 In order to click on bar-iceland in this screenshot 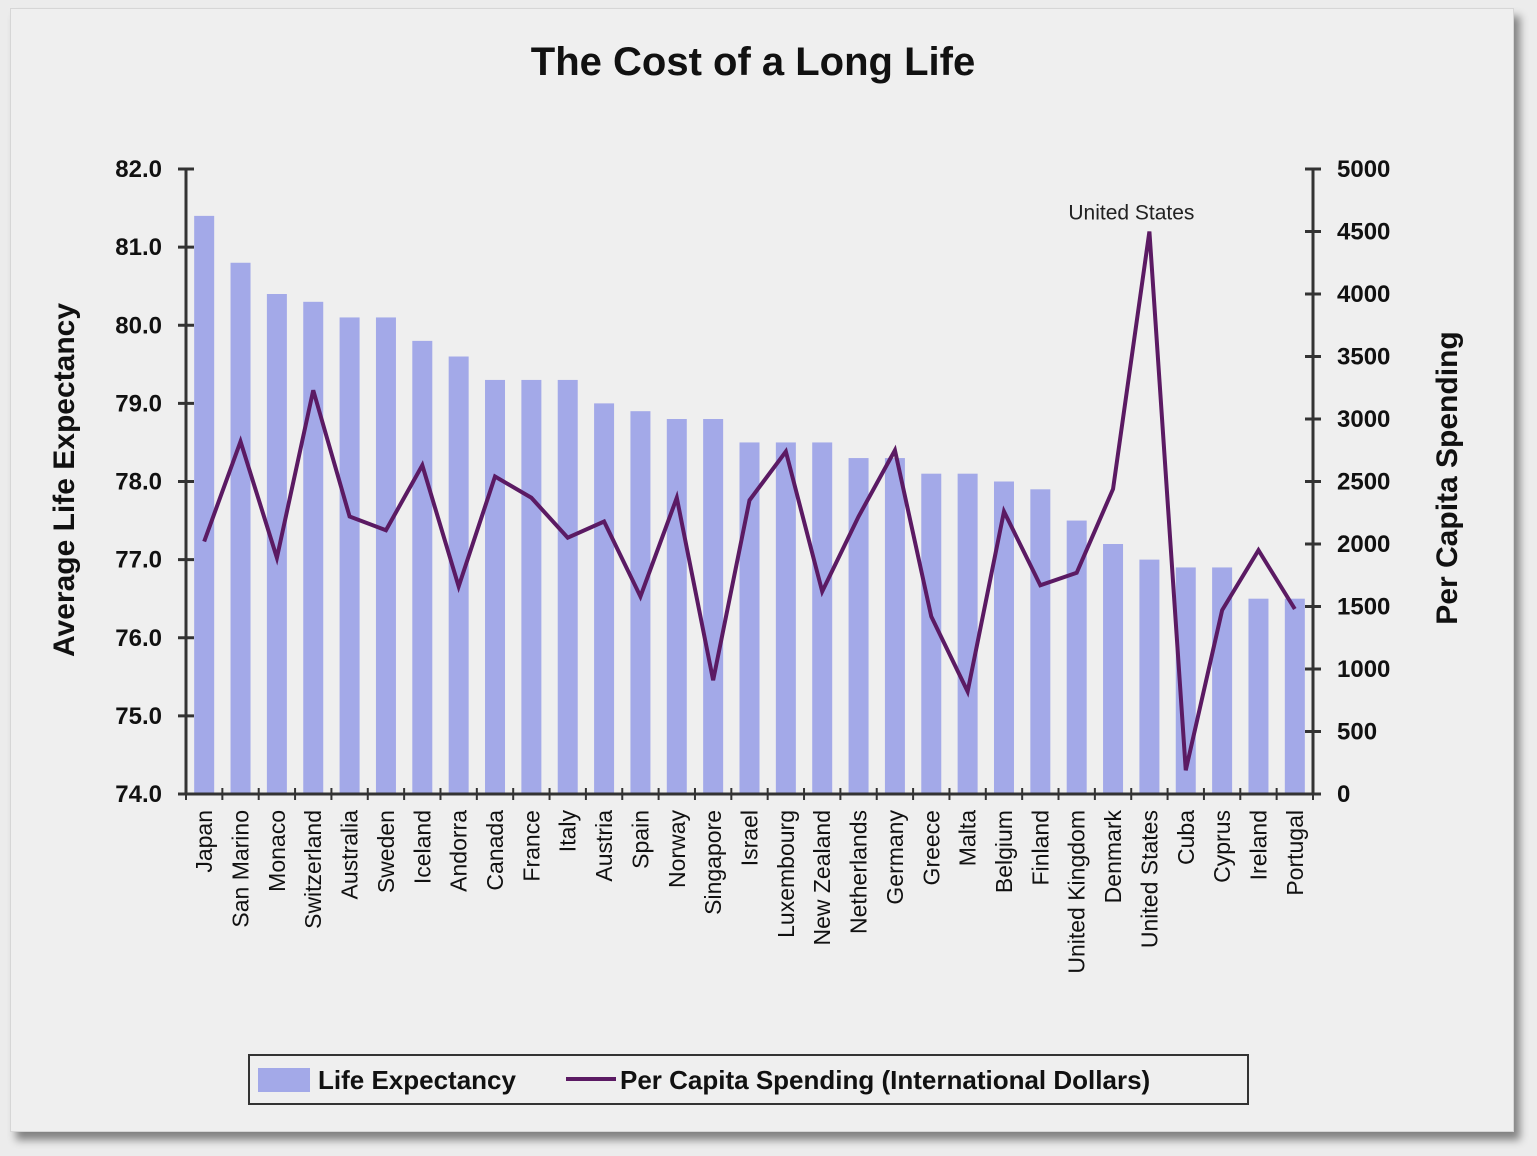, I will do `click(422, 567)`.